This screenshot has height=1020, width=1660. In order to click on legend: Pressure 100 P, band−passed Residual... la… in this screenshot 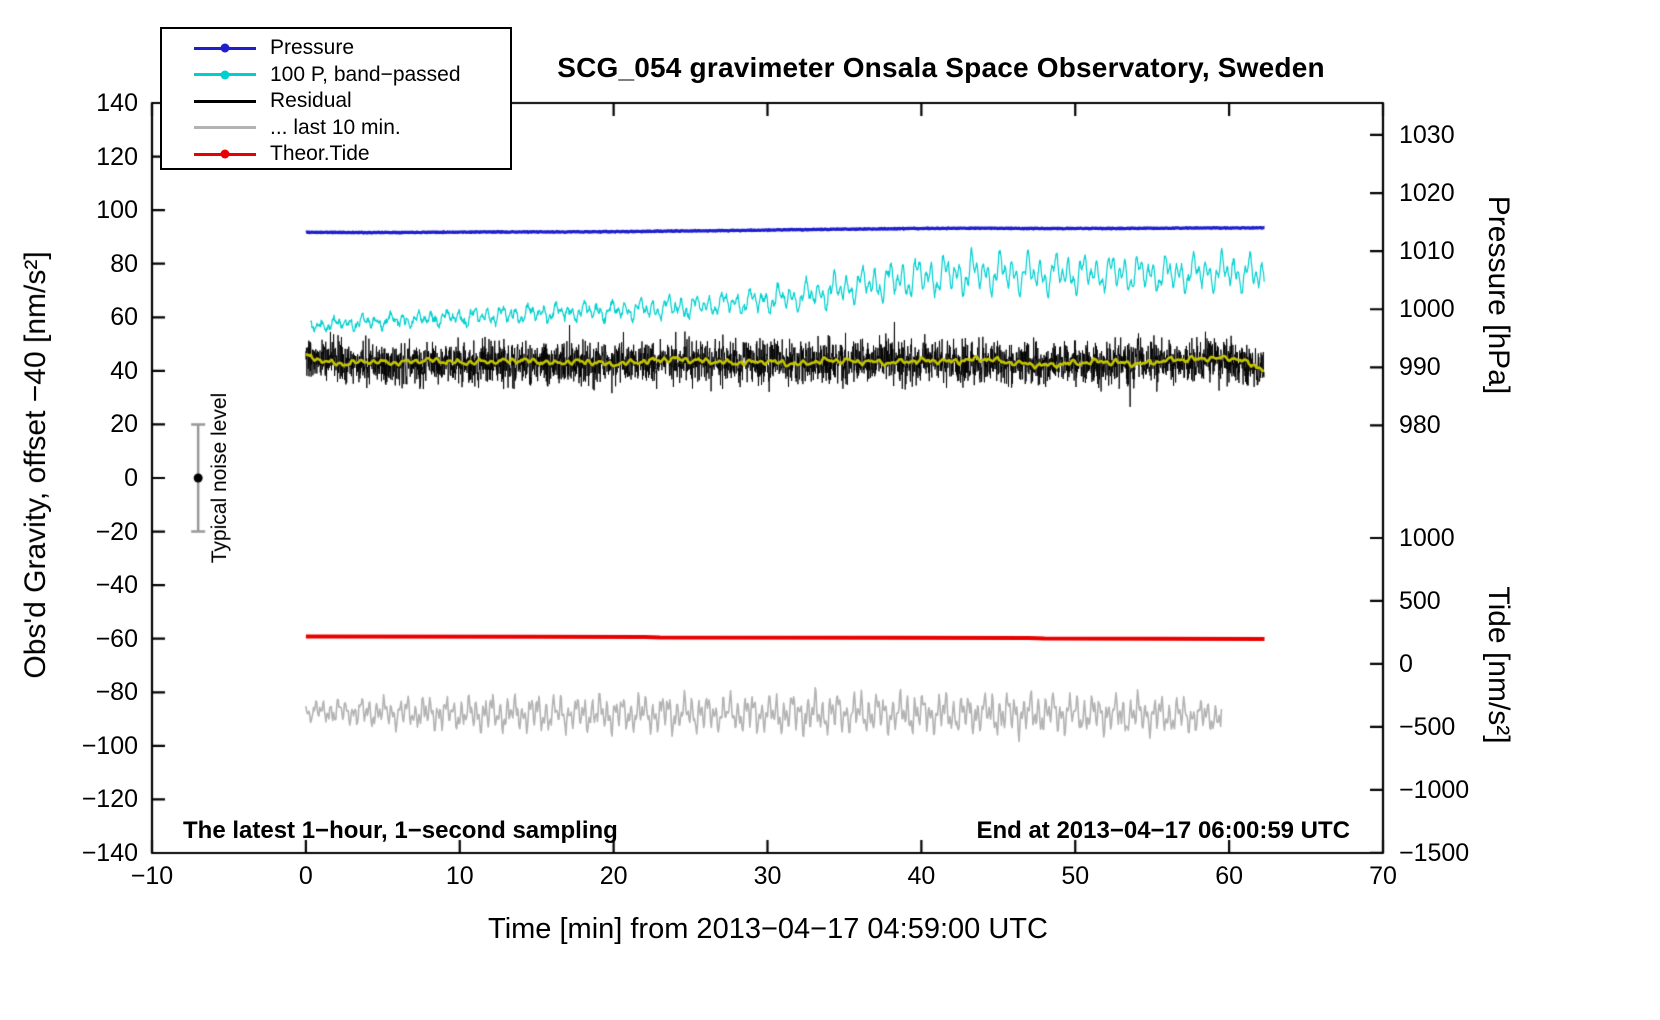, I will do `click(336, 98)`.